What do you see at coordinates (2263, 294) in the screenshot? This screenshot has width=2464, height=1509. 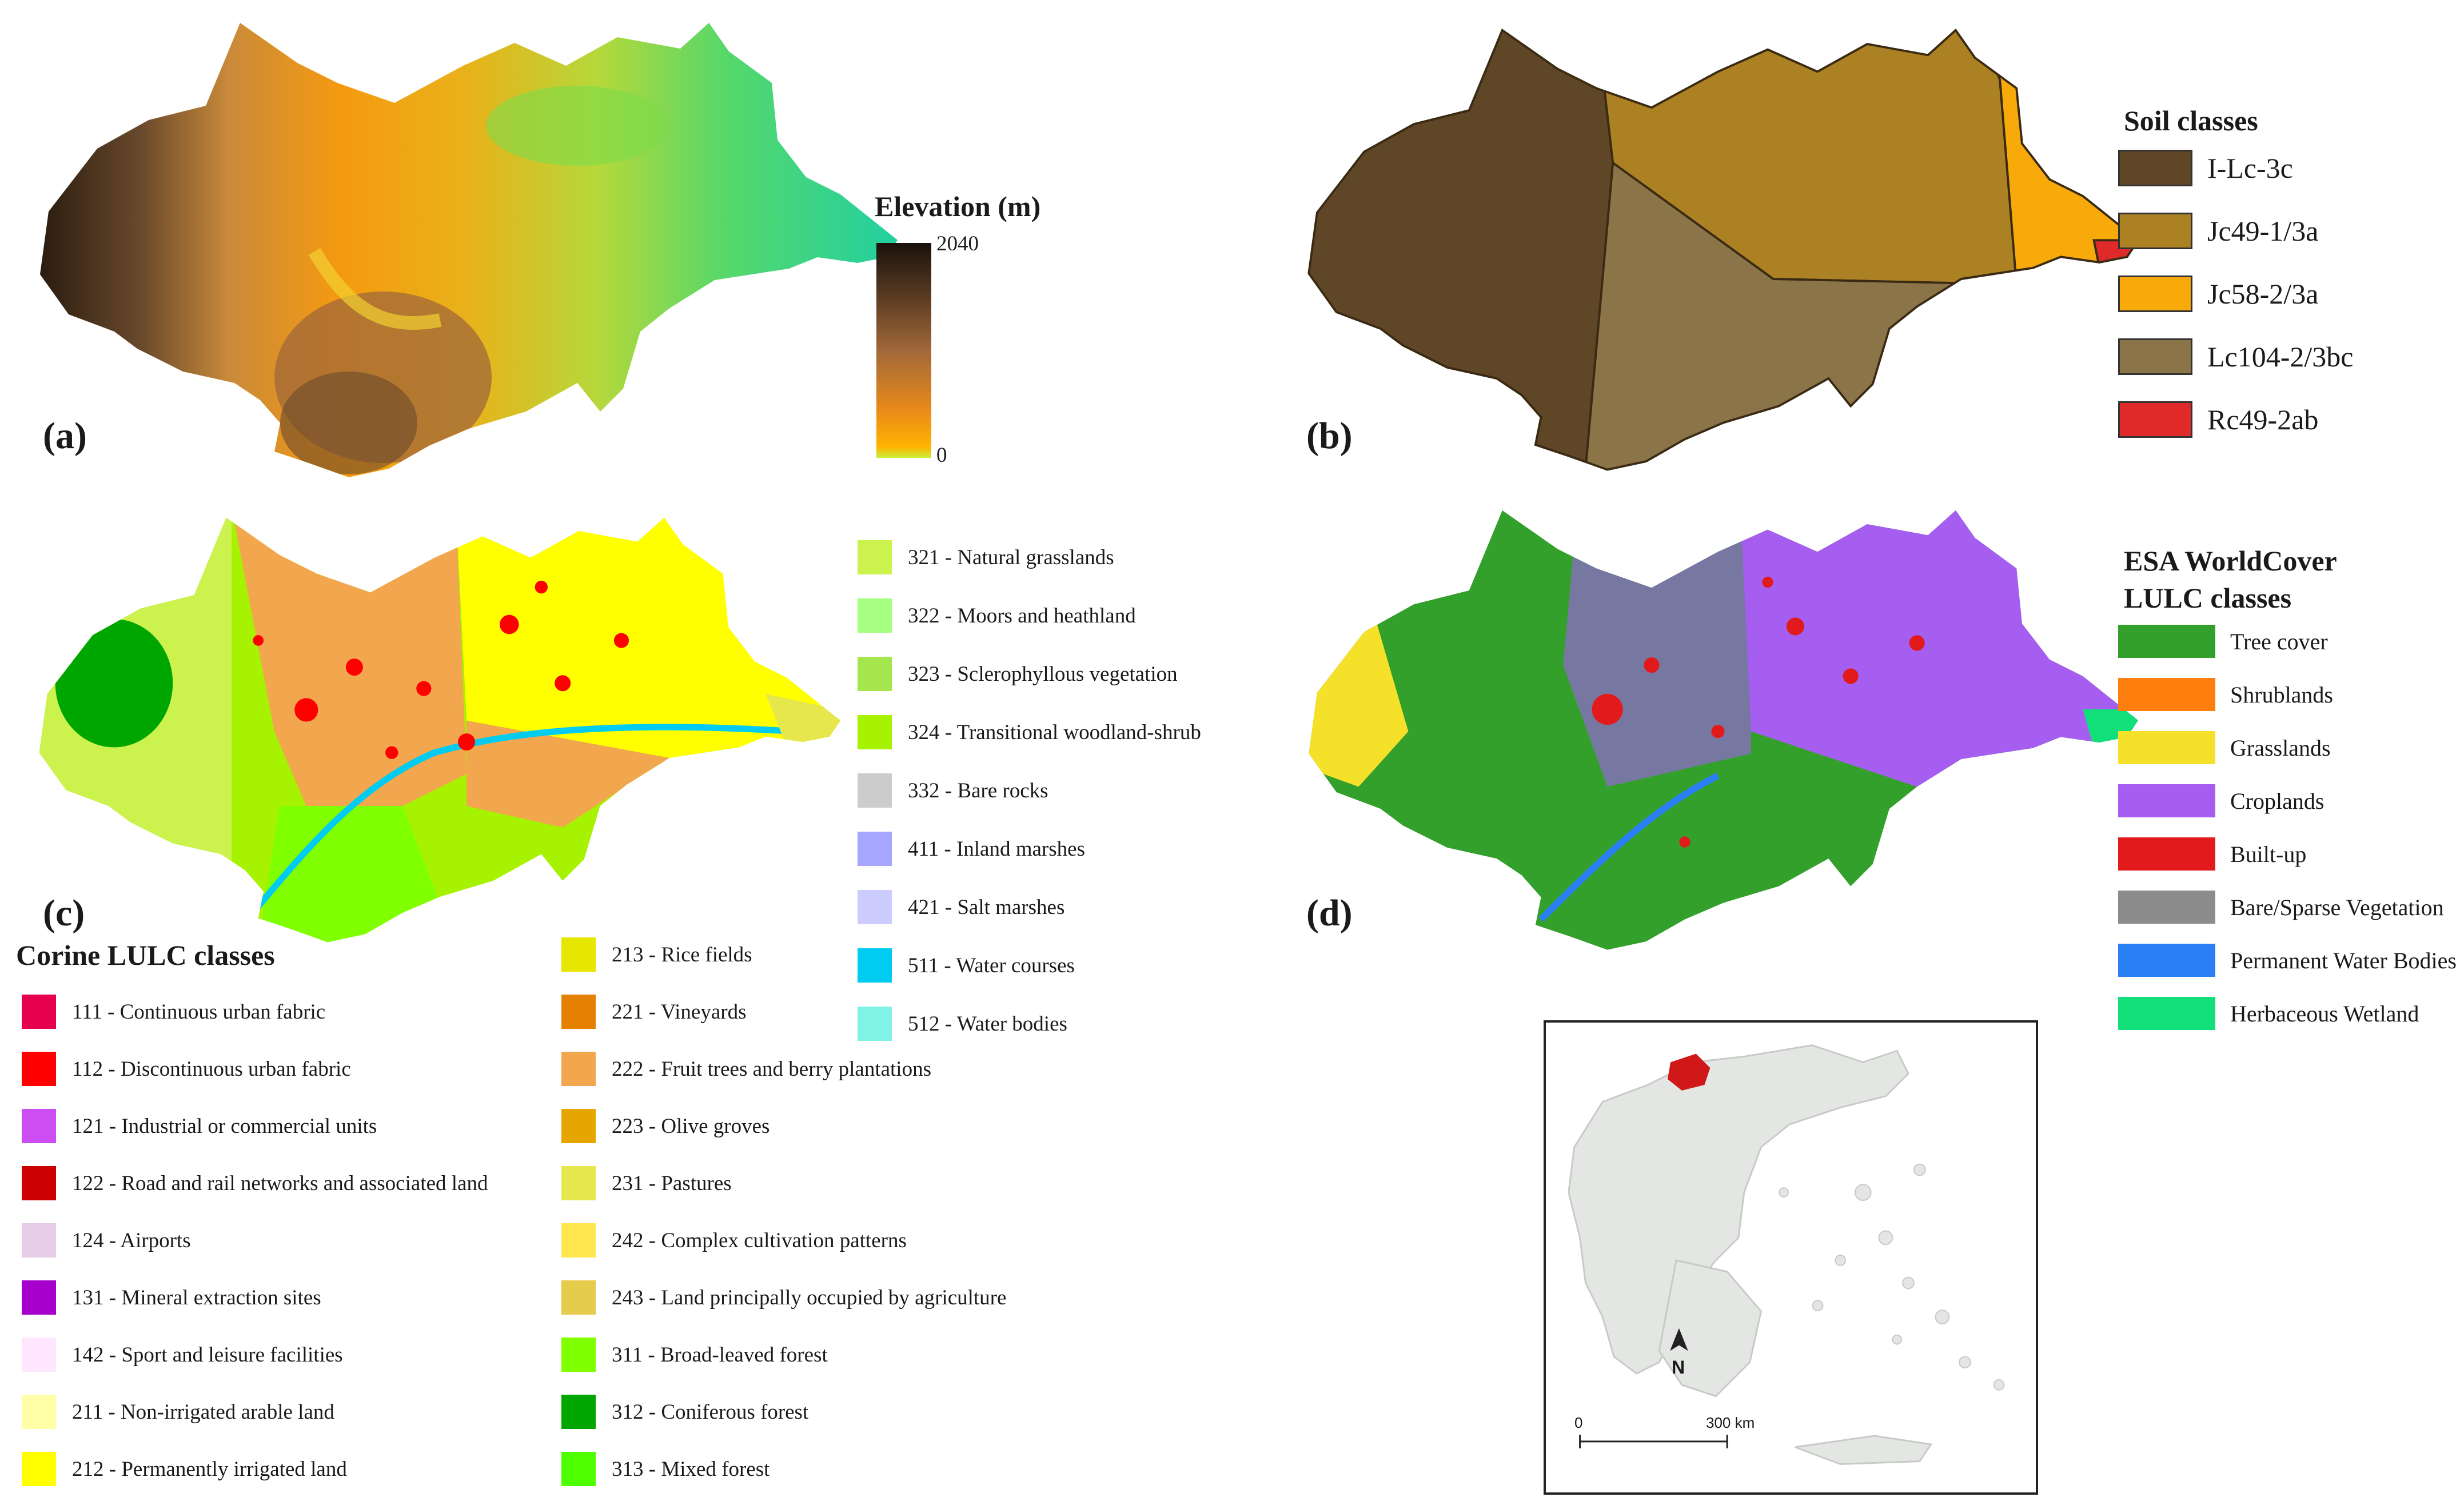 I see `soil-legend-label: Jc58-2/3a` at bounding box center [2263, 294].